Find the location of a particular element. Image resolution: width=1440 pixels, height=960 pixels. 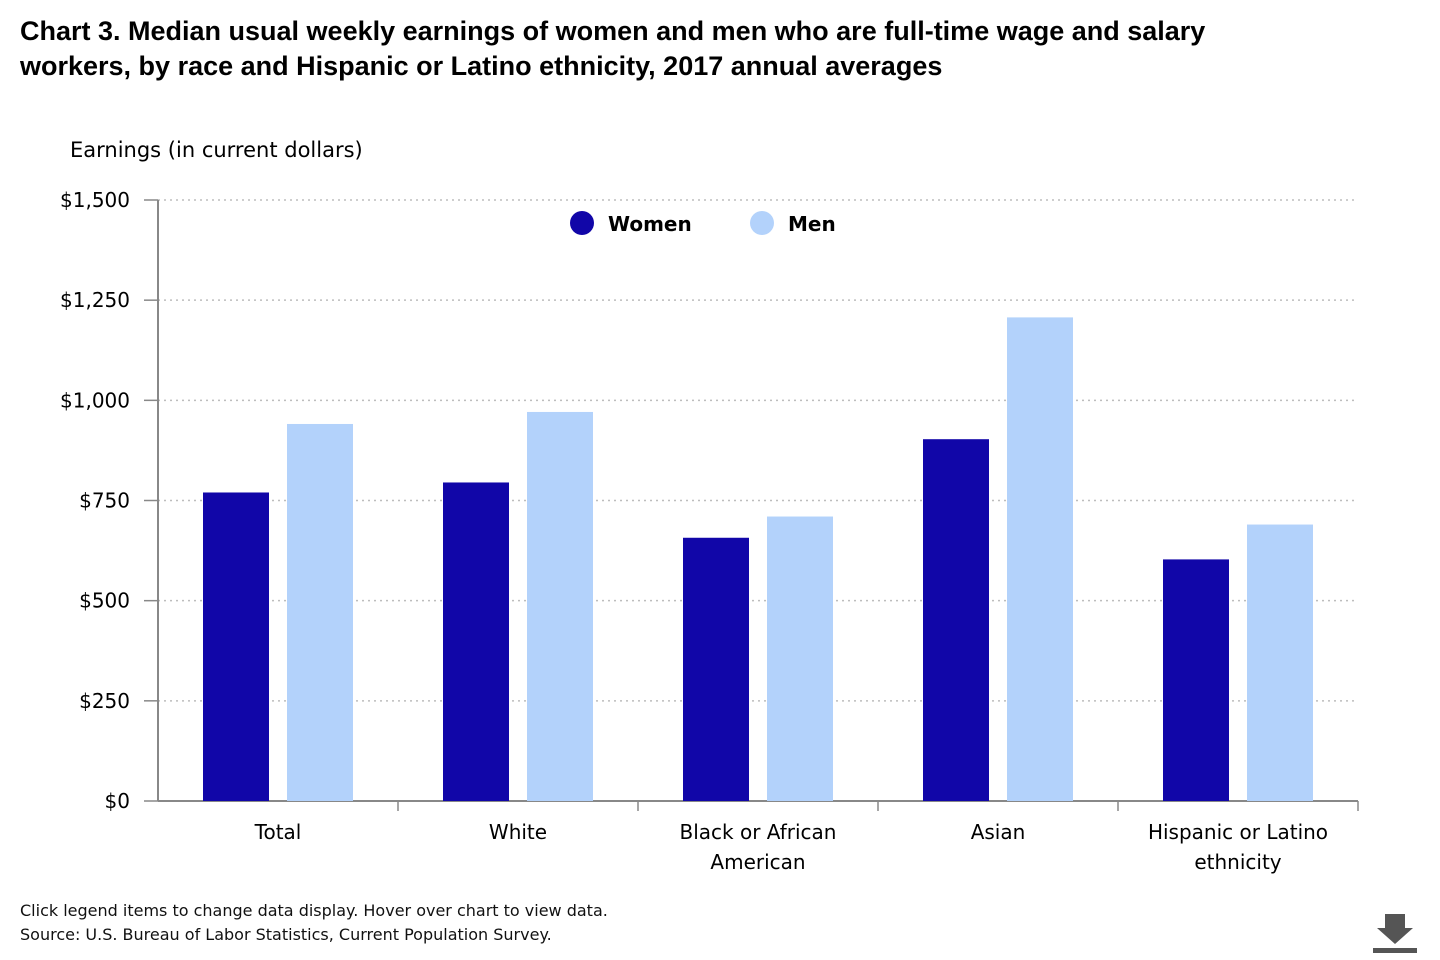

y-tick-label: $250 is located at coordinates (104, 701).